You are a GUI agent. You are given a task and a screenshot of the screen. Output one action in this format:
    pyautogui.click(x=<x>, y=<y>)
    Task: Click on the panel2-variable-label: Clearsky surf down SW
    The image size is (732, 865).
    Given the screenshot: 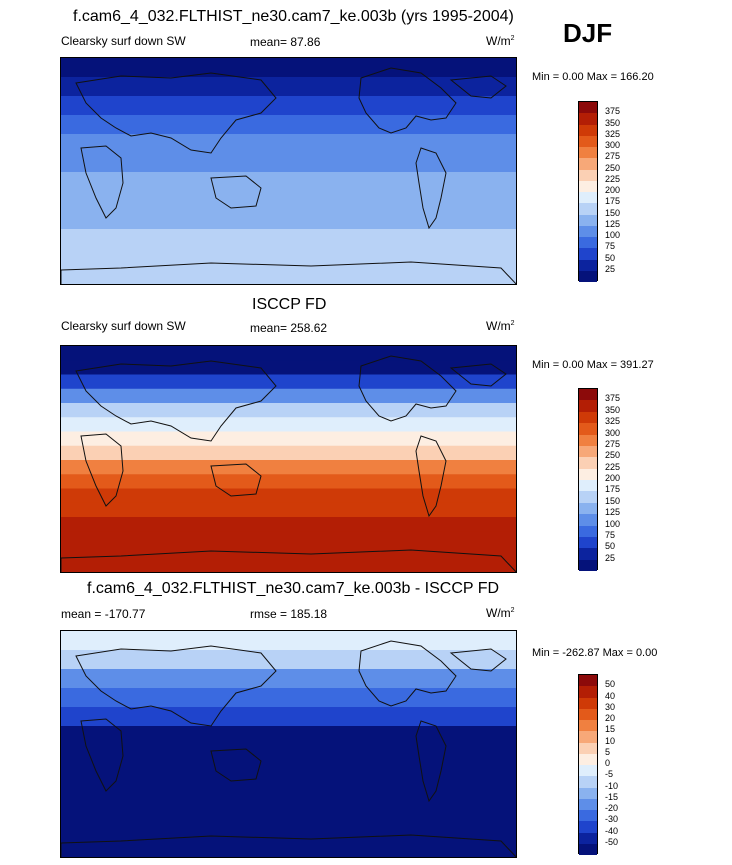 What is the action you would take?
    pyautogui.click(x=123, y=326)
    